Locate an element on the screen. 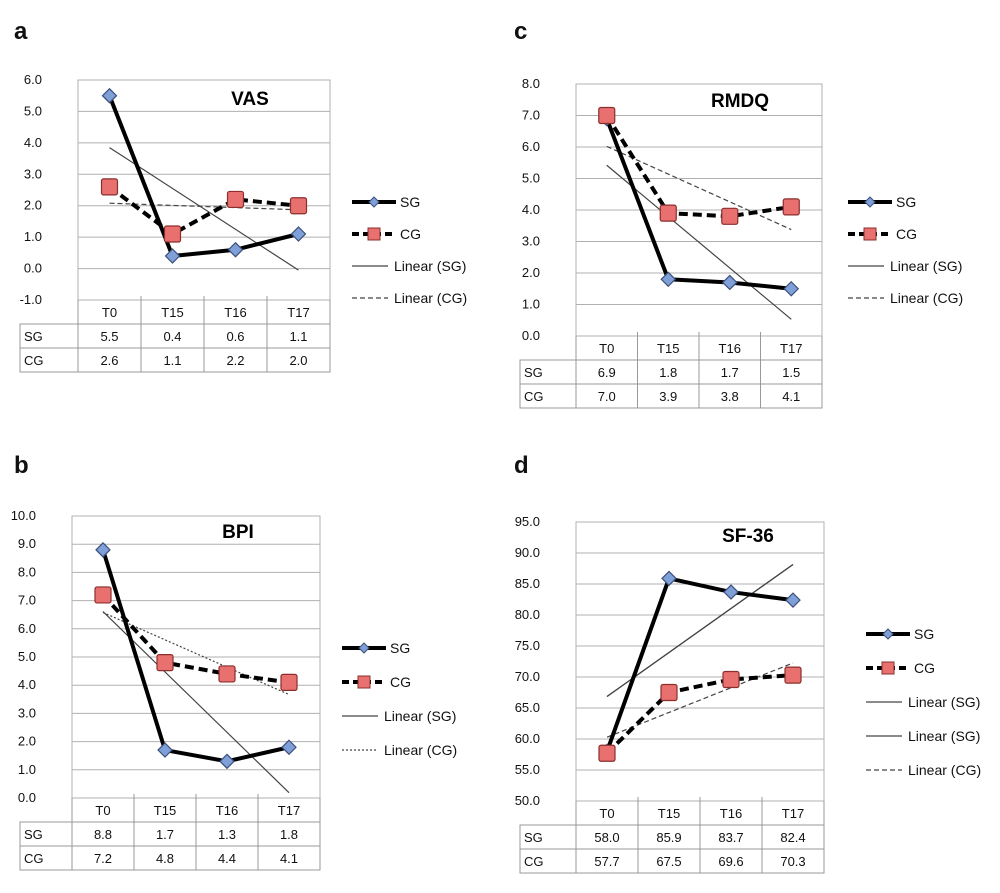 This screenshot has height=893, width=1000. data-table-cell: 0.6 is located at coordinates (235, 336).